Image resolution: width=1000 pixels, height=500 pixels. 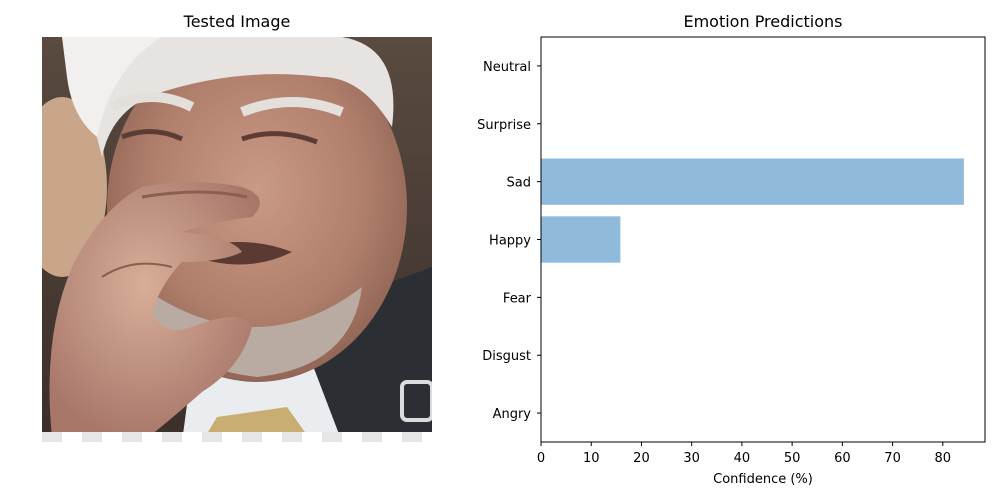 I want to click on image-title: Tested Image, so click(x=237, y=21).